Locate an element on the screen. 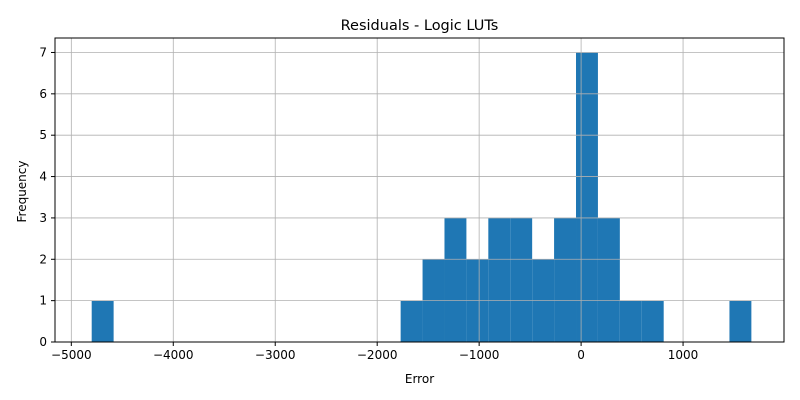 The width and height of the screenshot is (800, 400). y-tick-label-3: 3 is located at coordinates (43, 218).